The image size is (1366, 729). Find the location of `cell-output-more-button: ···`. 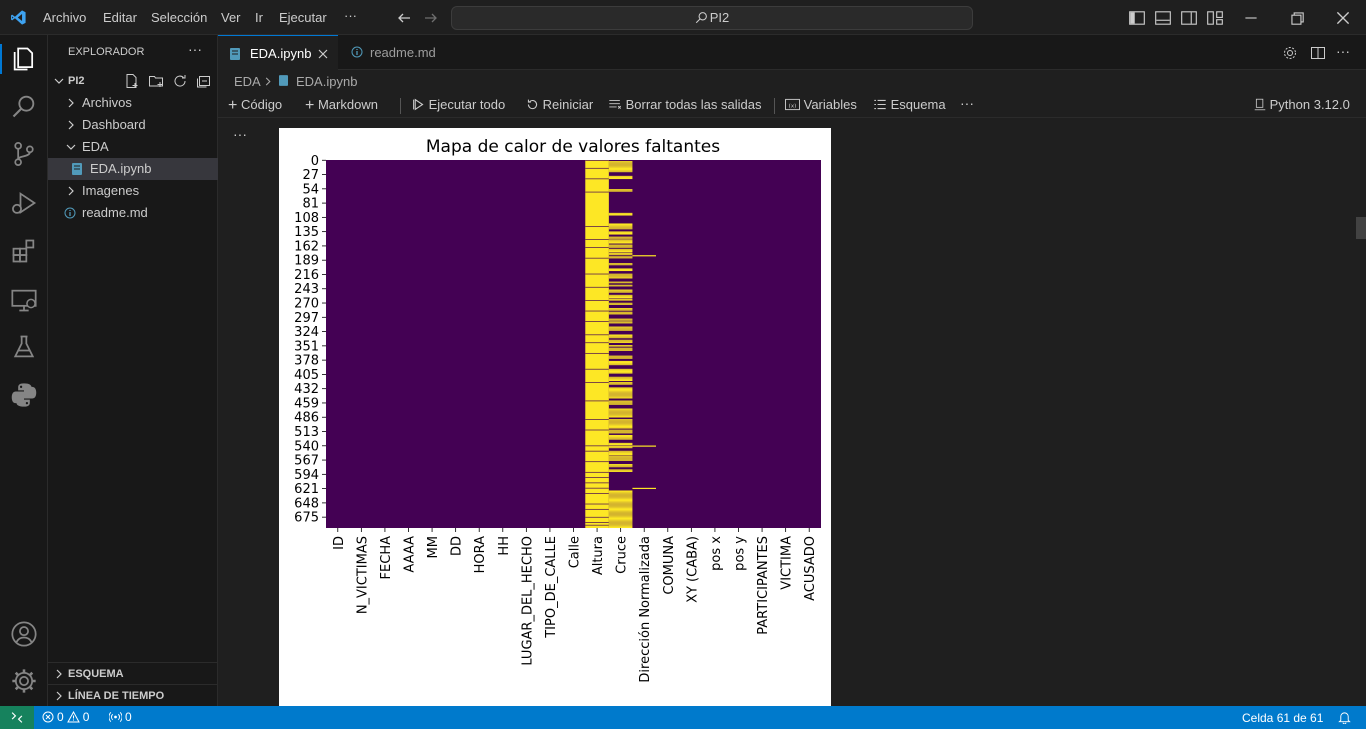

cell-output-more-button: ··· is located at coordinates (240, 134).